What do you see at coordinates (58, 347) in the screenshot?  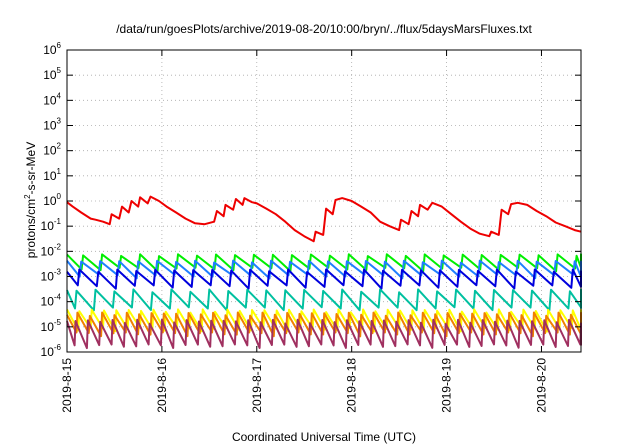 I see `y-tick-exponent: -6` at bounding box center [58, 347].